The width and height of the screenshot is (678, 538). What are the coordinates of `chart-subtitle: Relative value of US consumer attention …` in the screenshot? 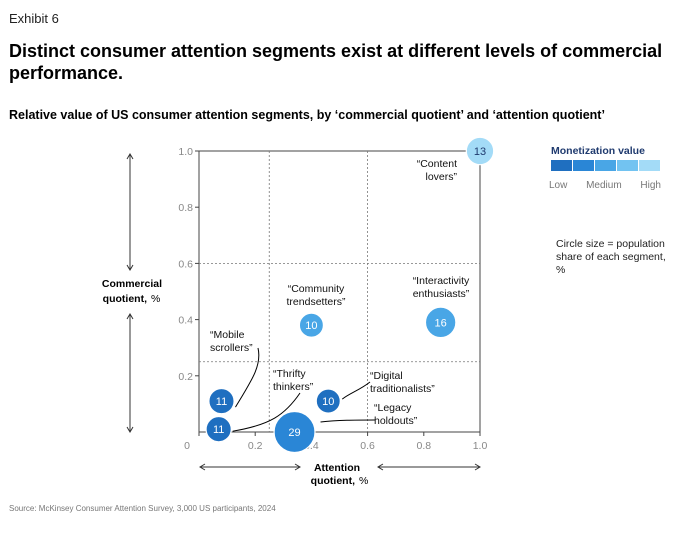 It's located at (307, 115).